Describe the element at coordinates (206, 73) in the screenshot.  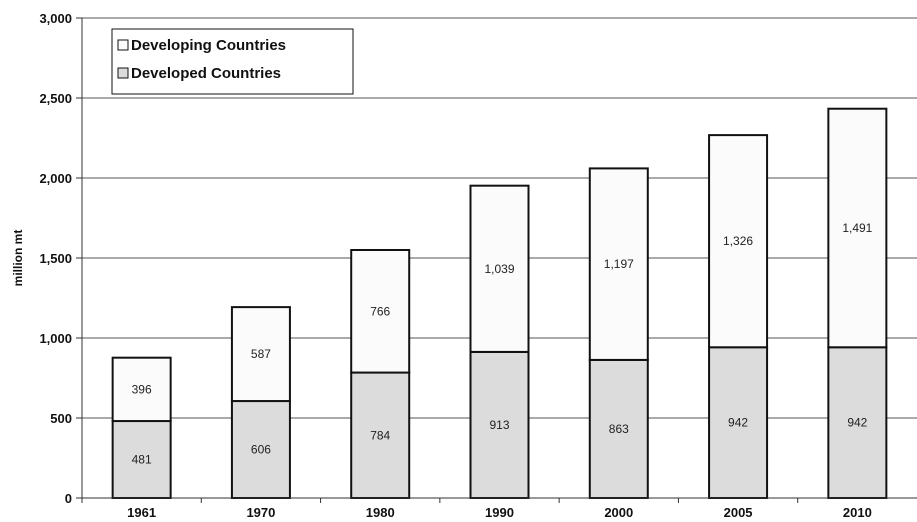
I see `legend-label: Developed Countries` at that location.